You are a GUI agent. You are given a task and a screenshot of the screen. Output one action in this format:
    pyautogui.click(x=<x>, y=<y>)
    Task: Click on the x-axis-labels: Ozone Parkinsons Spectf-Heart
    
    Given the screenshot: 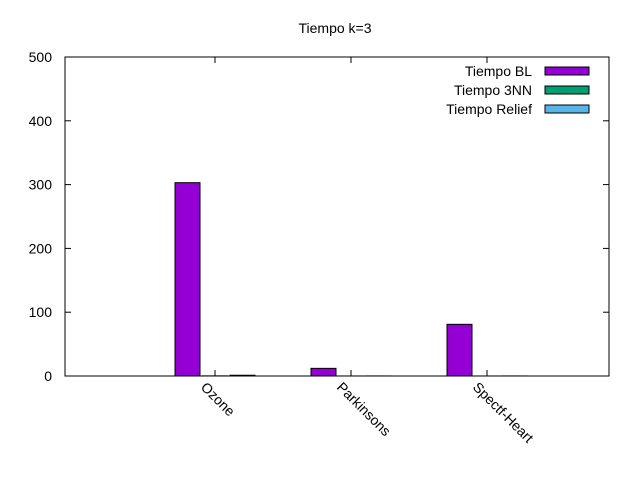 What is the action you would take?
    pyautogui.click(x=367, y=412)
    